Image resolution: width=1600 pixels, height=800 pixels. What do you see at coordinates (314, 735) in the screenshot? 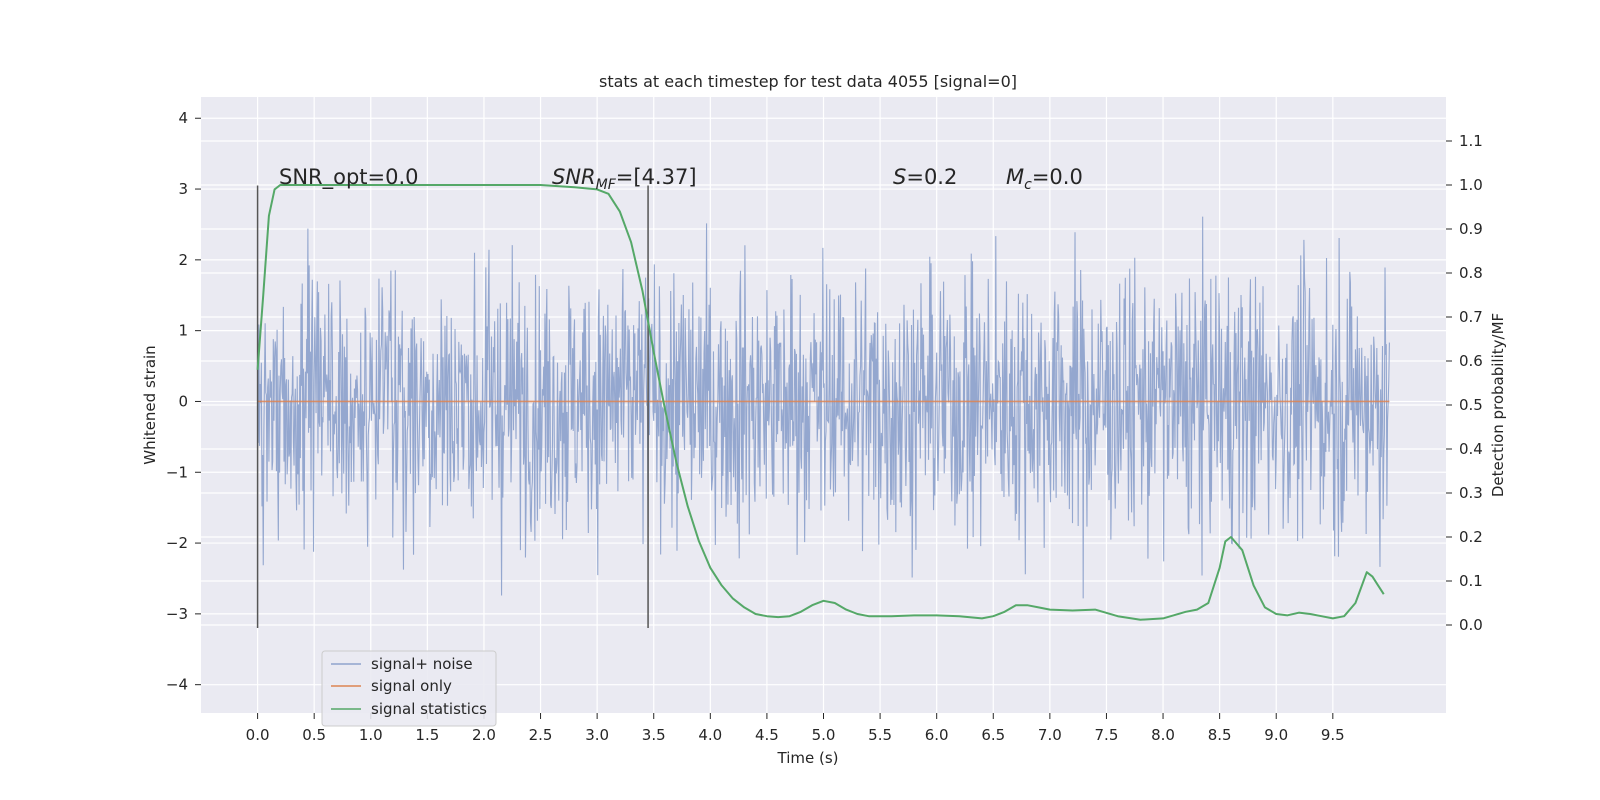
I see `x-tick-label: 0.5` at bounding box center [314, 735].